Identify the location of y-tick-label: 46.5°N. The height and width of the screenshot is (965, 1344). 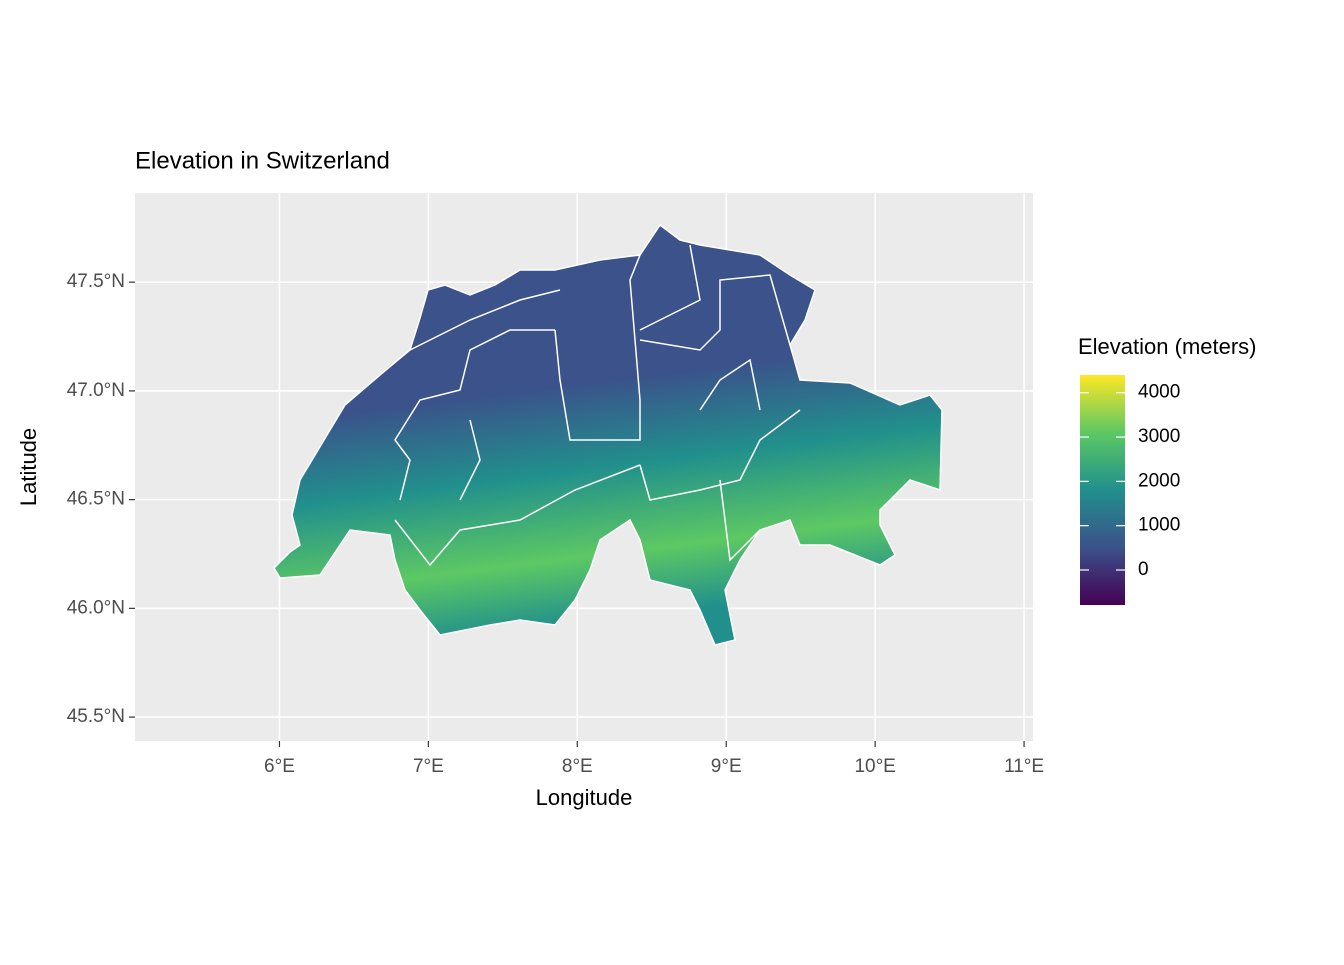
(96, 499).